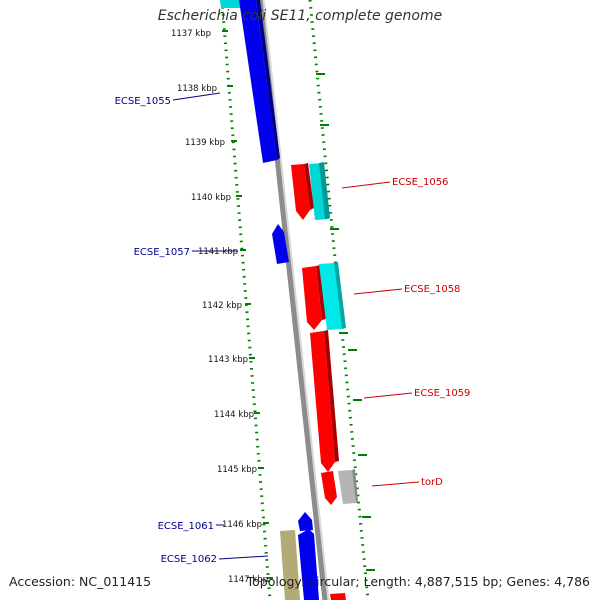 This screenshot has height=605, width=600. What do you see at coordinates (230, 4) in the screenshot?
I see `gene-cyan-top` at bounding box center [230, 4].